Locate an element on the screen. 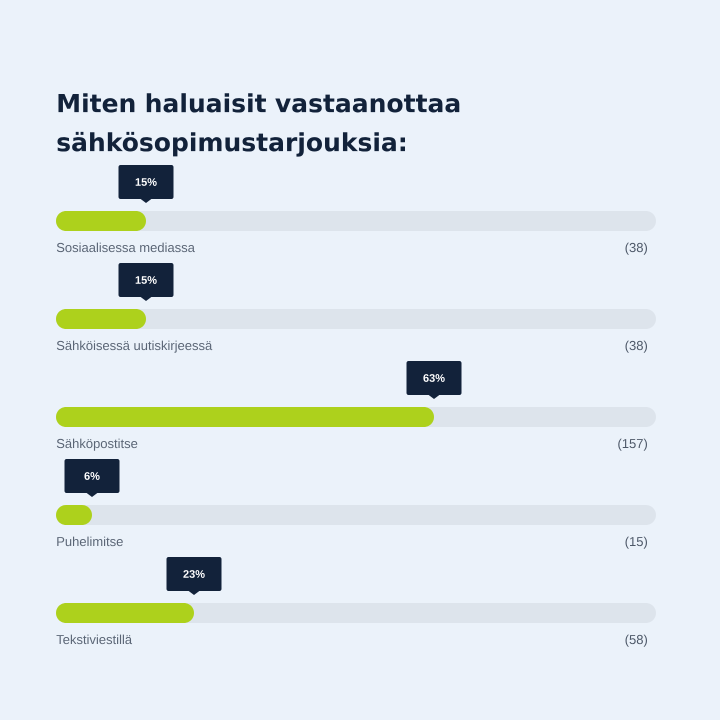  y-tick-label: Sosiaalisessa mediassa is located at coordinates (125, 247).